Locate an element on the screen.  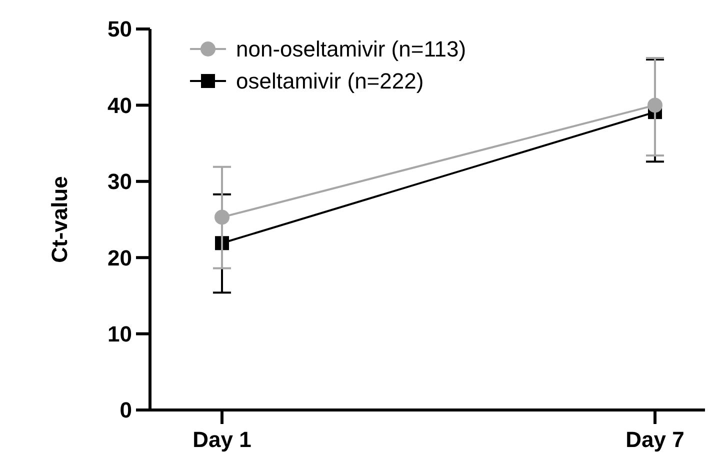
y-tick-label: 50 is located at coordinates (120, 29).